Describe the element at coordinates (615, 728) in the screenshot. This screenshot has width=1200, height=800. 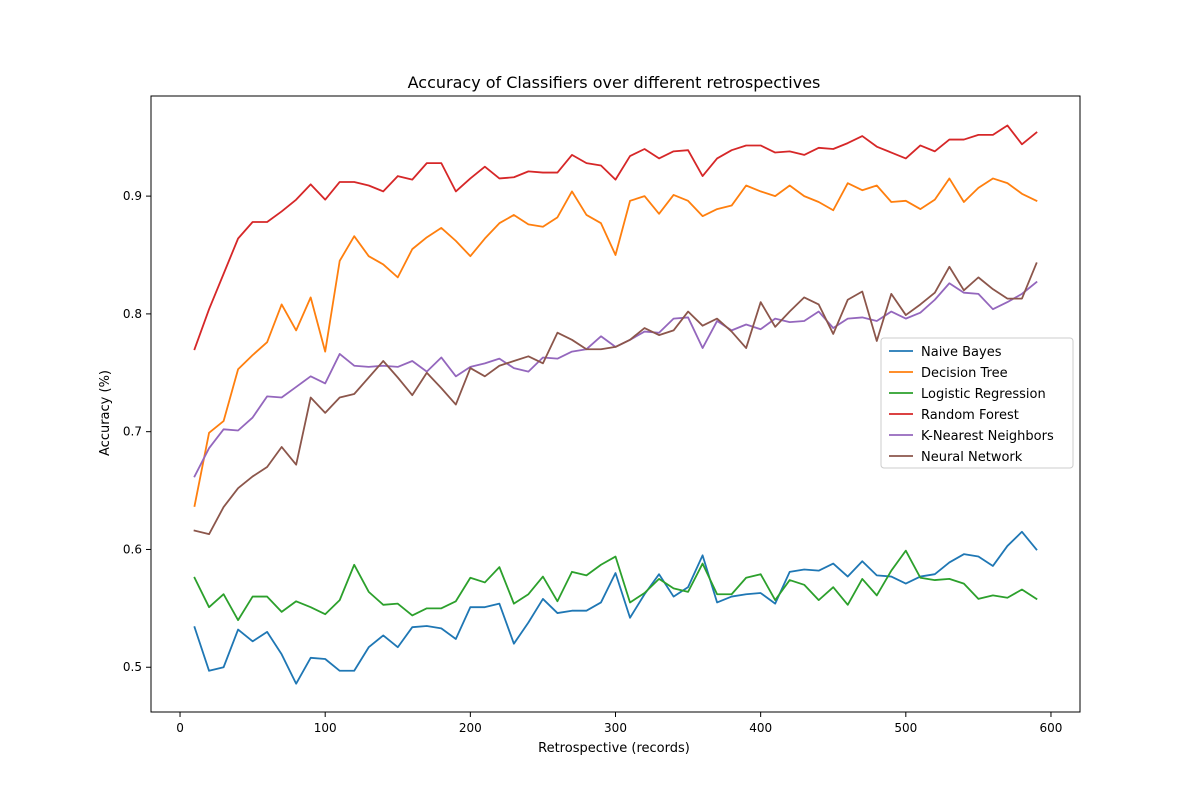
I see `x-tick-label: 300` at that location.